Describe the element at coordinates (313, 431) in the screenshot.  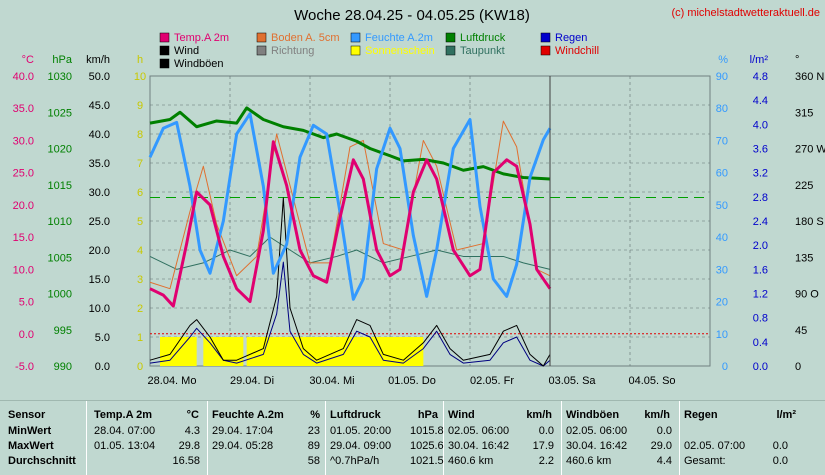
I see `table-value: 23` at that location.